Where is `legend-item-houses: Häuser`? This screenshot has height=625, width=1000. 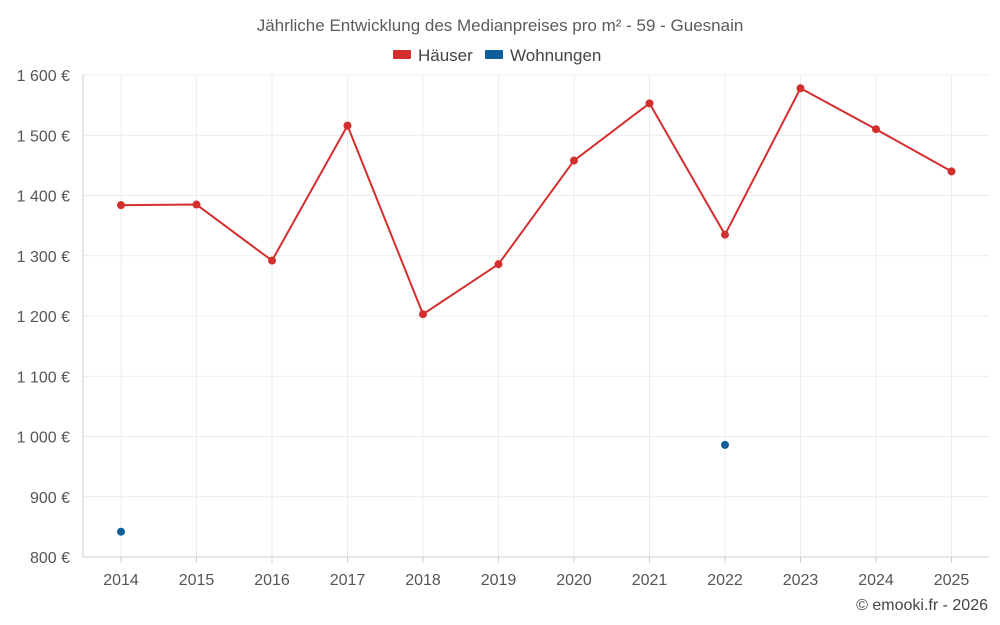 legend-item-houses: Häuser is located at coordinates (433, 55).